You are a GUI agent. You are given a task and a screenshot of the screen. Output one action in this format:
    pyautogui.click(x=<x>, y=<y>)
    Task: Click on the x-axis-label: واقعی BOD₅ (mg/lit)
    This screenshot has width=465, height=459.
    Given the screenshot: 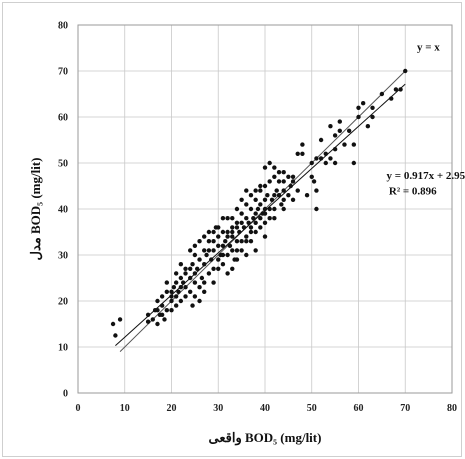 What is the action you would take?
    pyautogui.click(x=265, y=438)
    